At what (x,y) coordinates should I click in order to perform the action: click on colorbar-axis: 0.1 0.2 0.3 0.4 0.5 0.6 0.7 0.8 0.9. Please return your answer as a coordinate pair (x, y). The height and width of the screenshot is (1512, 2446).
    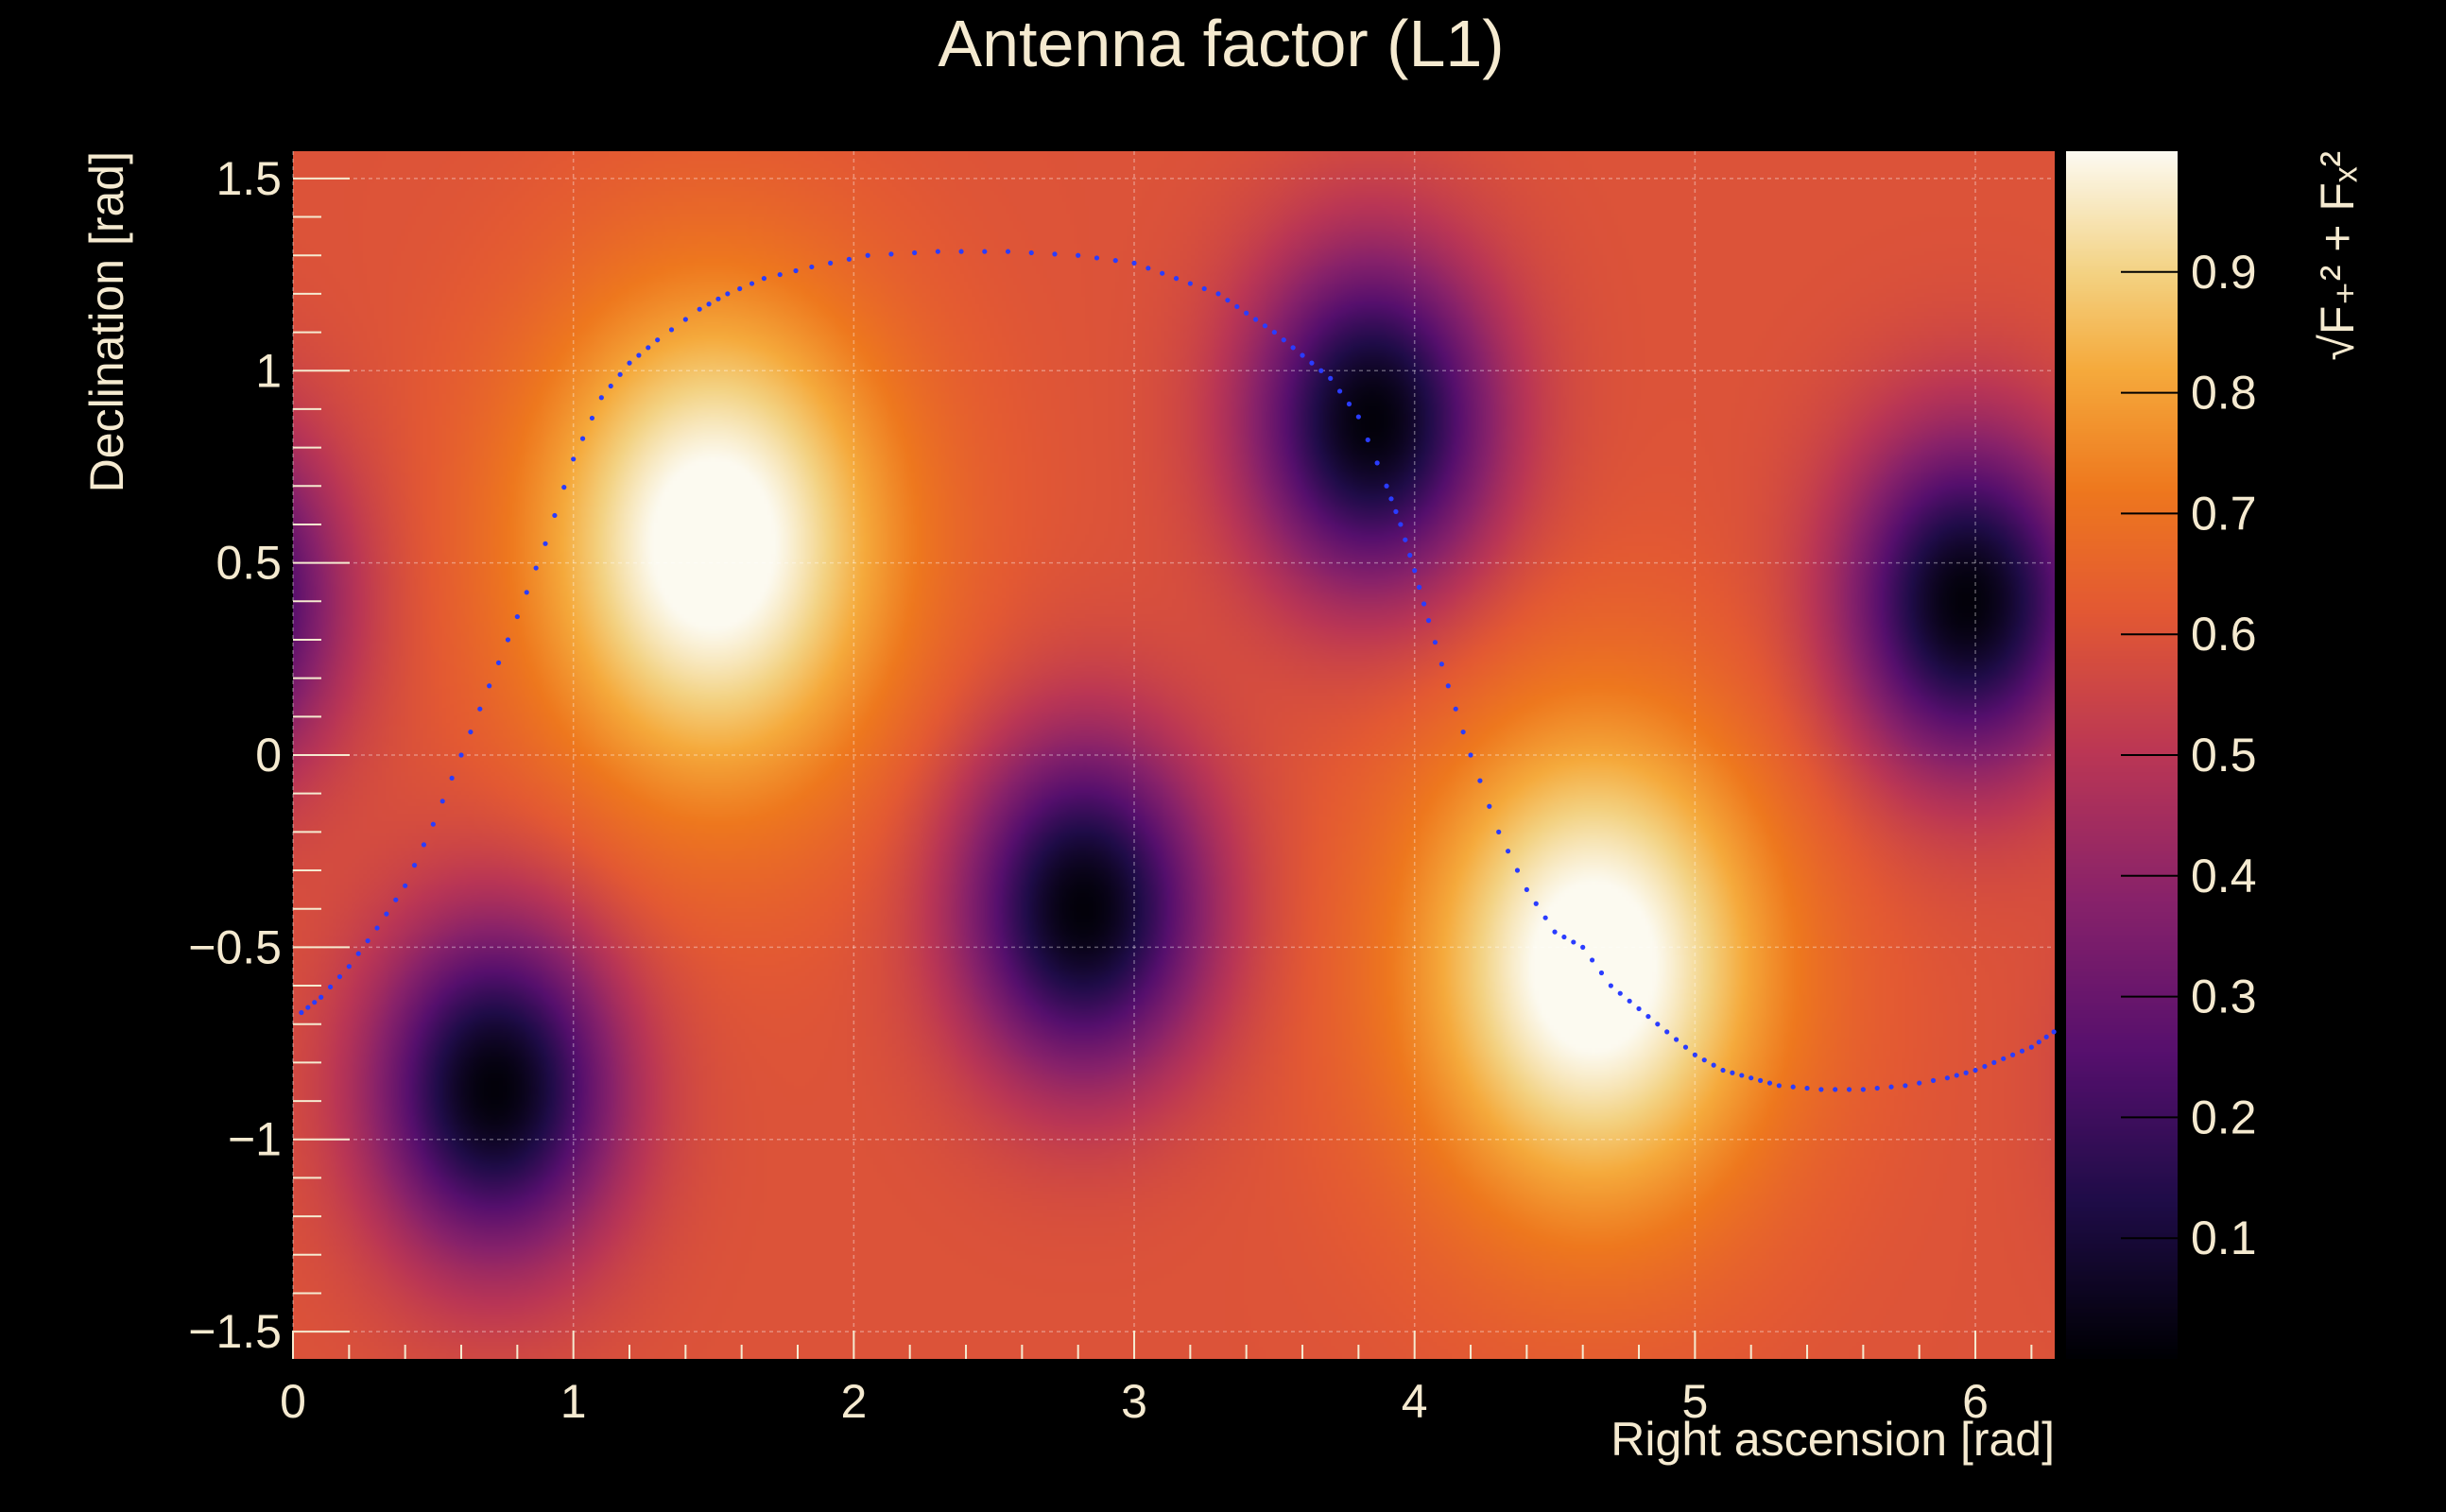
    Looking at the image, I should click on (2189, 755).